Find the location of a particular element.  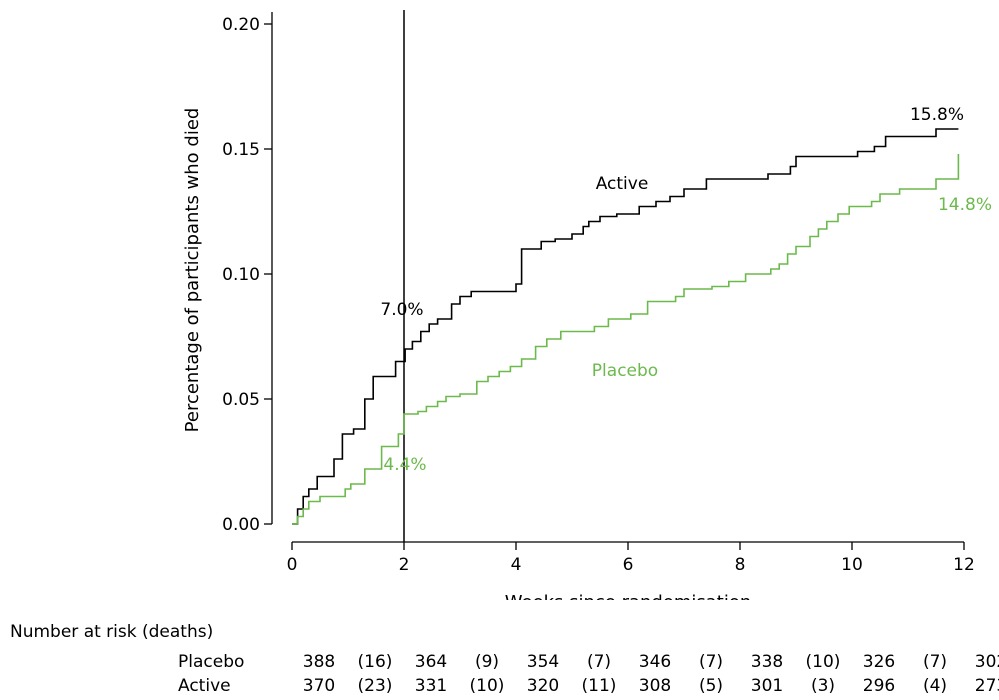

risk-cell: 354 is located at coordinates (543, 662).